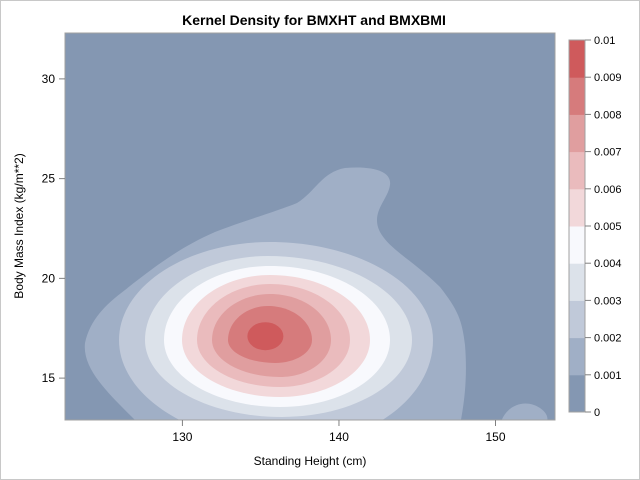  What do you see at coordinates (608, 376) in the screenshot?
I see `legend-label: 0.001` at bounding box center [608, 376].